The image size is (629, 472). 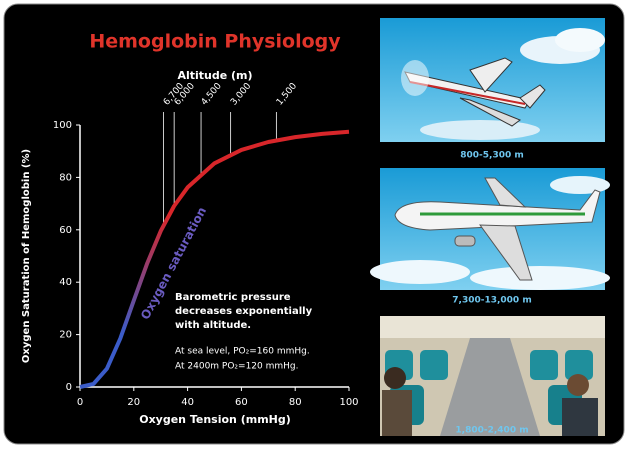 What do you see at coordinates (65, 335) in the screenshot?
I see `y-tick-label: 20` at bounding box center [65, 335].